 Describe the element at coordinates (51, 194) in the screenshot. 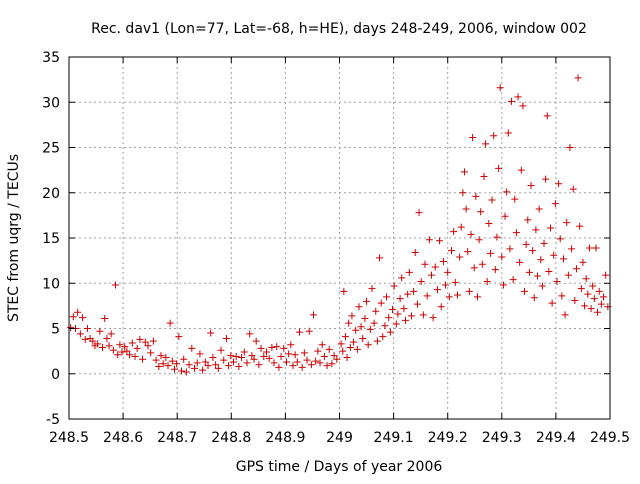

I see `y-tick-label: 20` at that location.